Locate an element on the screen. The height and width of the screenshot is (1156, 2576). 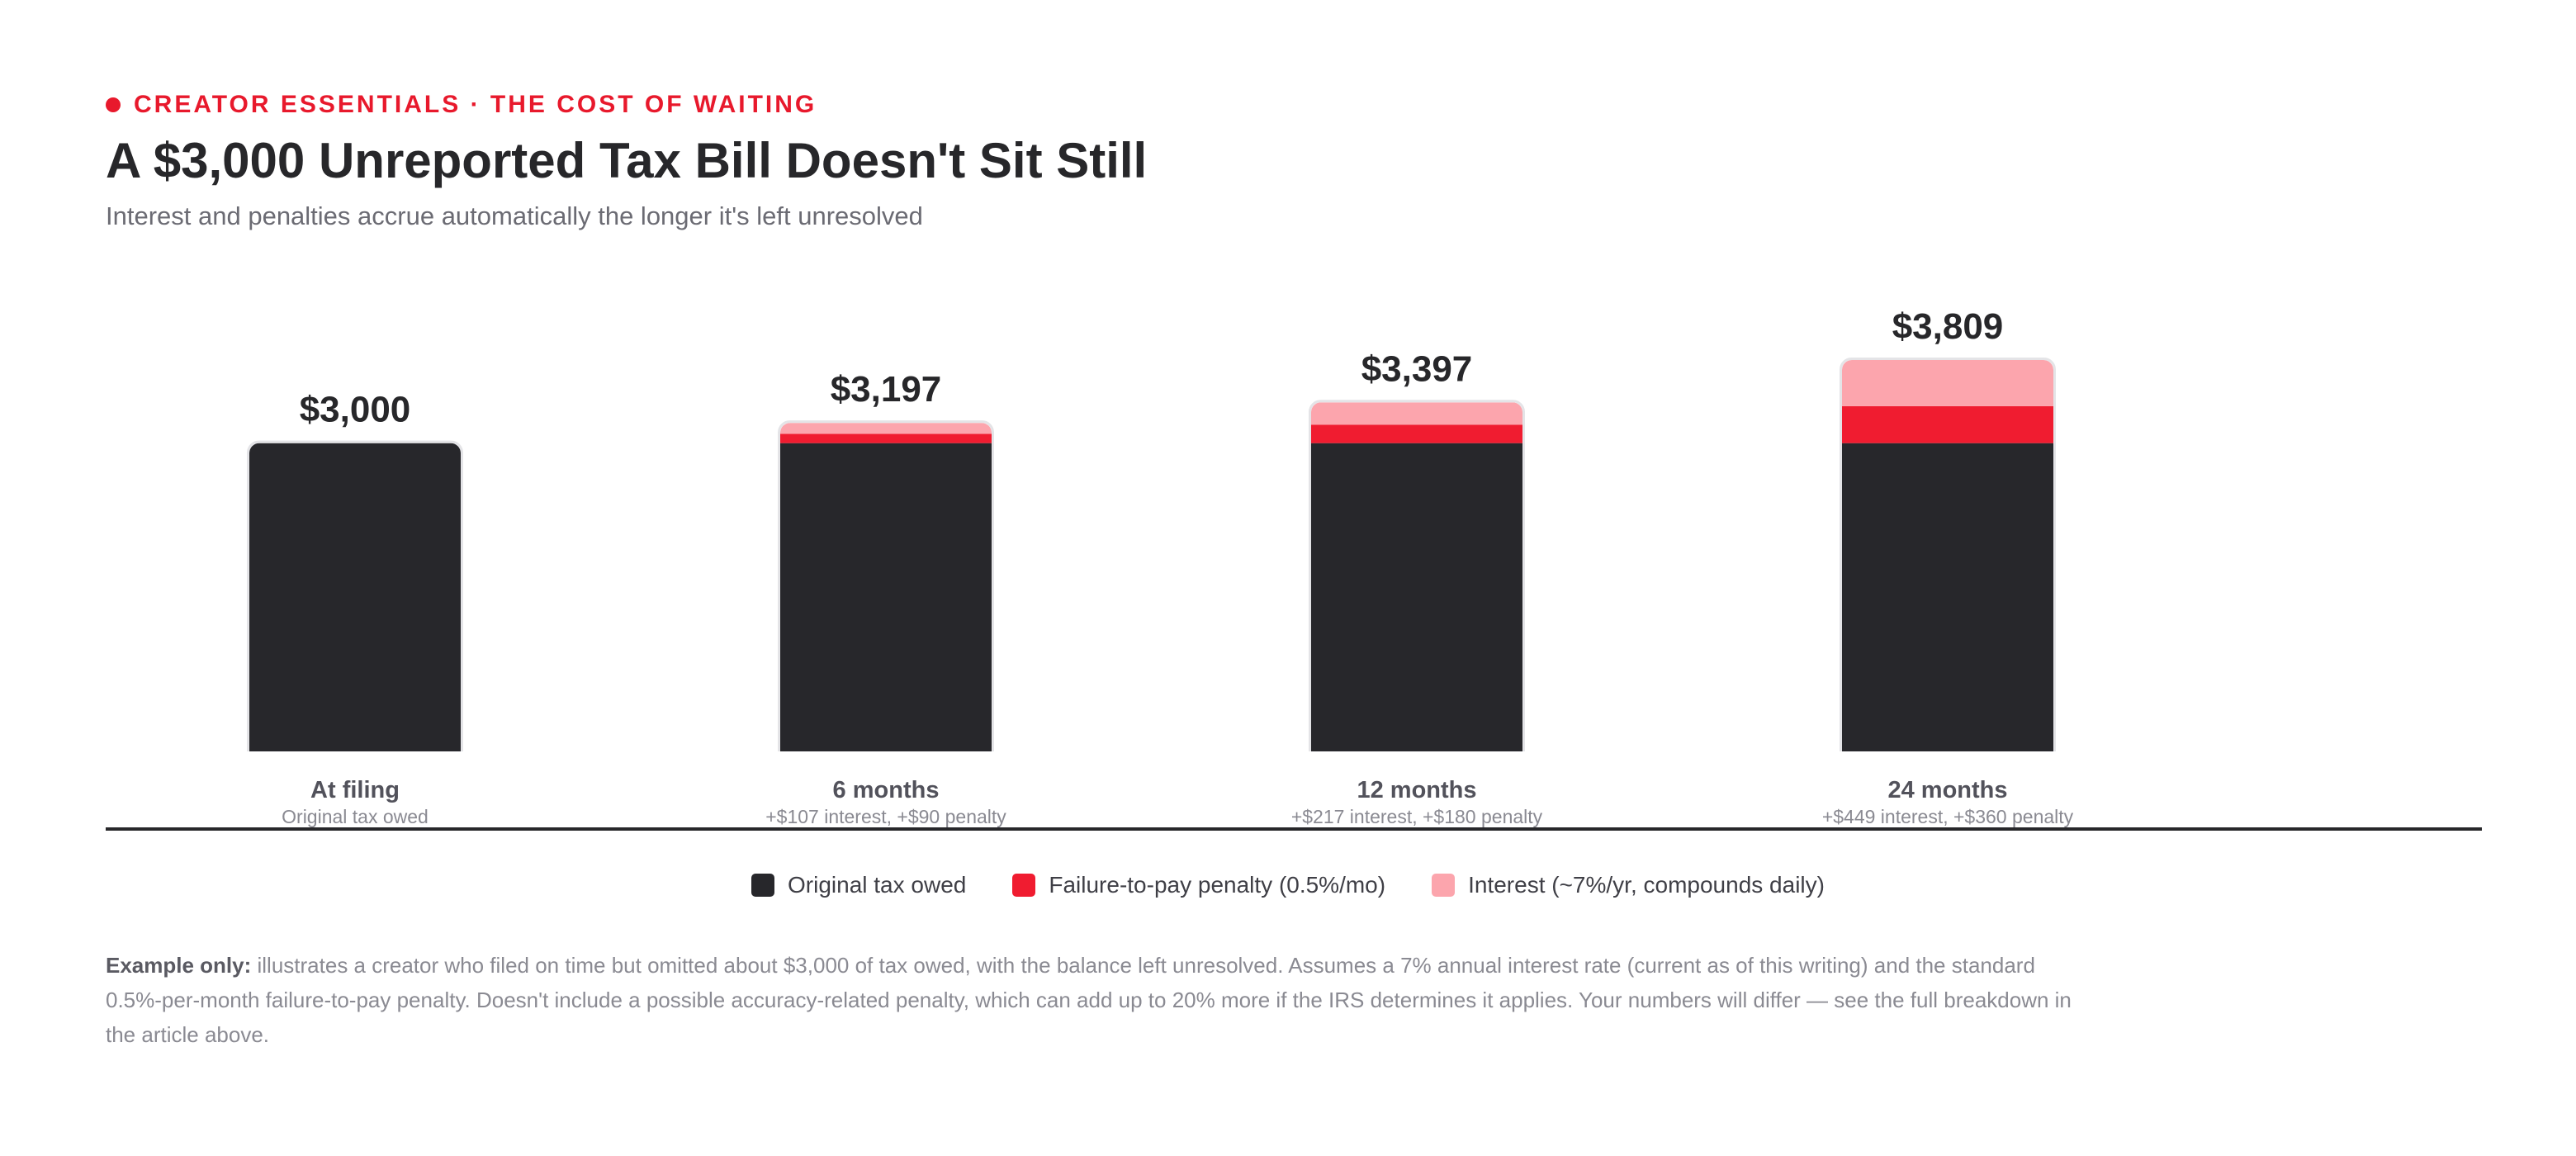
legend-label-interest: Interest (~7%/yr, compounds daily) is located at coordinates (1646, 885).